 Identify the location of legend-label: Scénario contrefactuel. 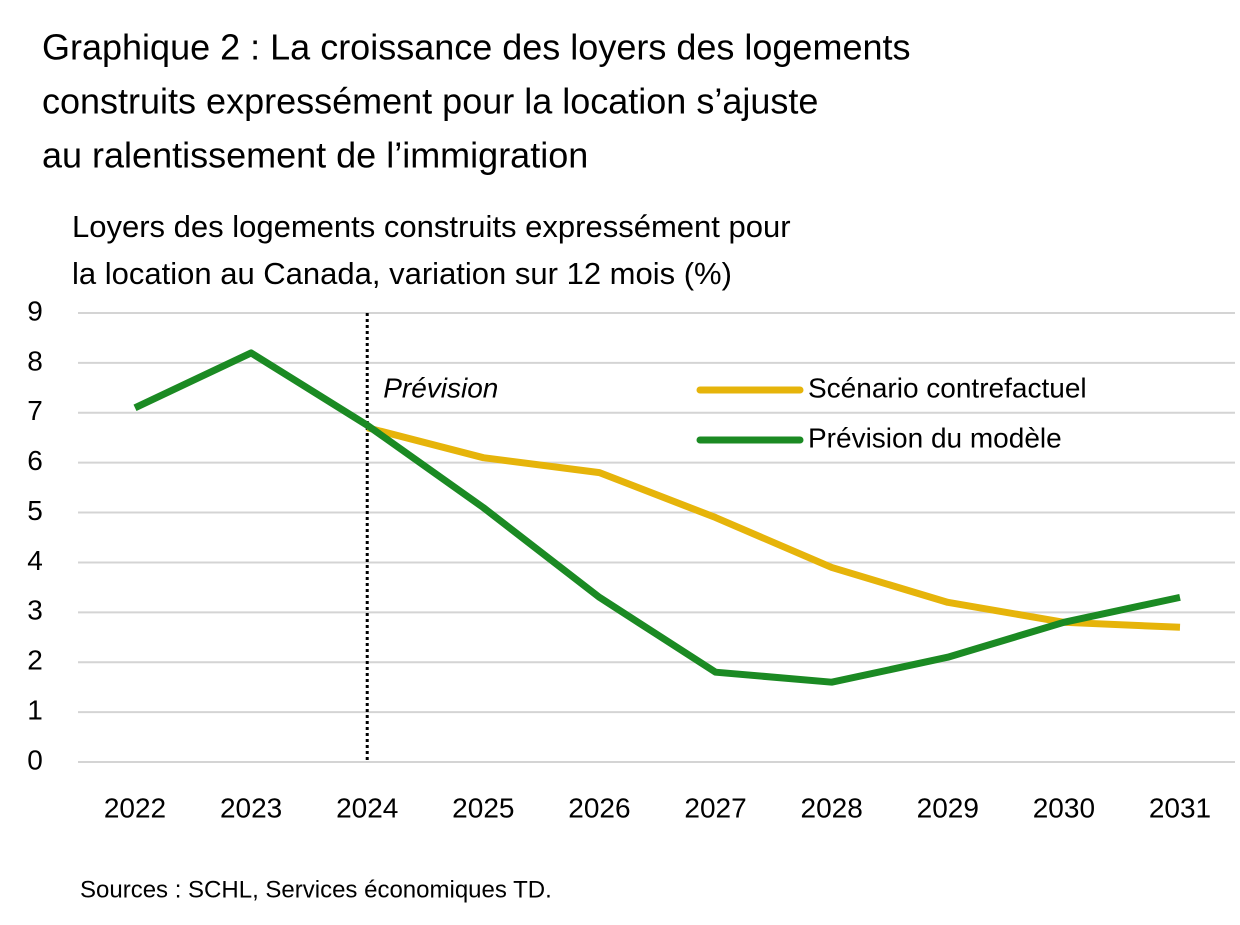
(947, 387).